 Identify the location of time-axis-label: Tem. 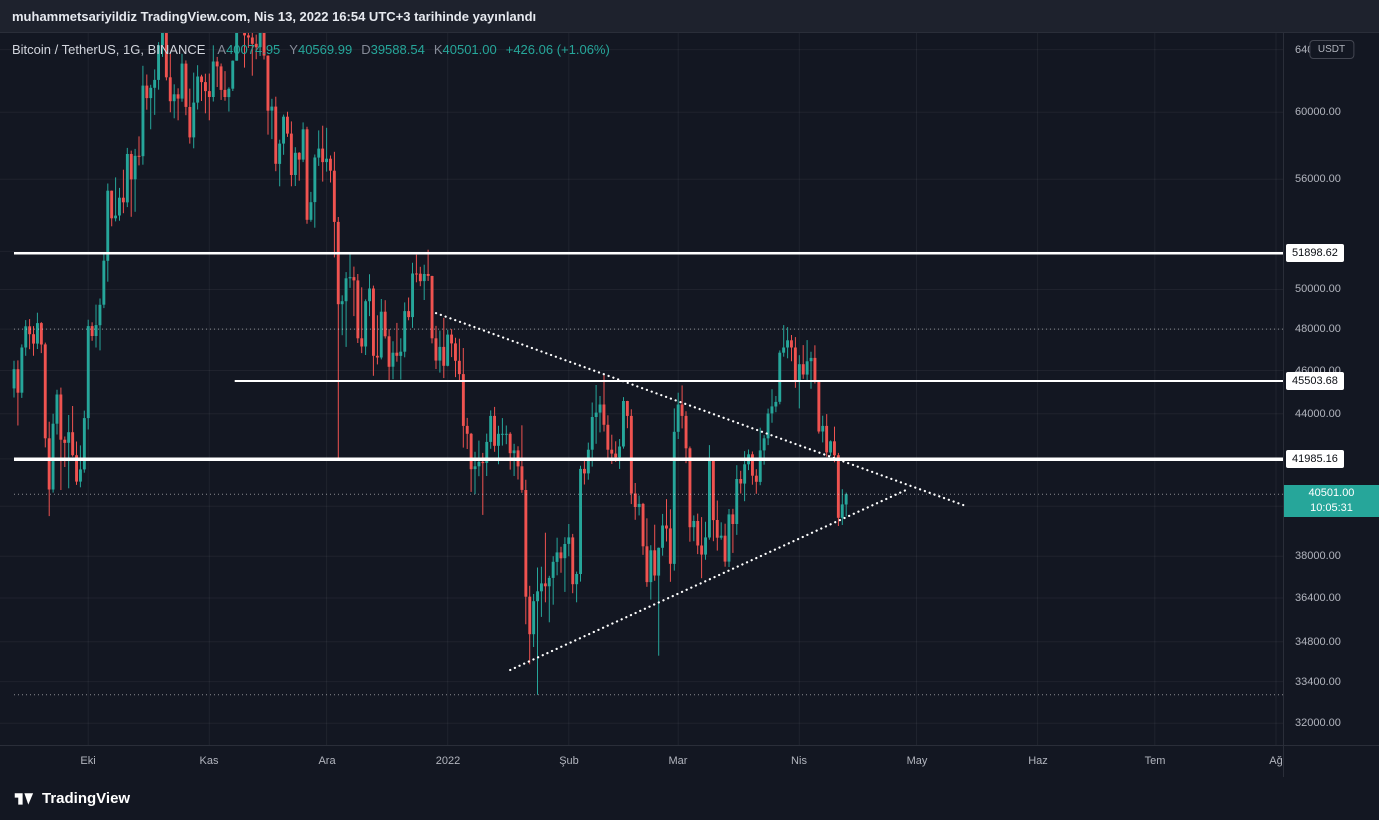
(1155, 761).